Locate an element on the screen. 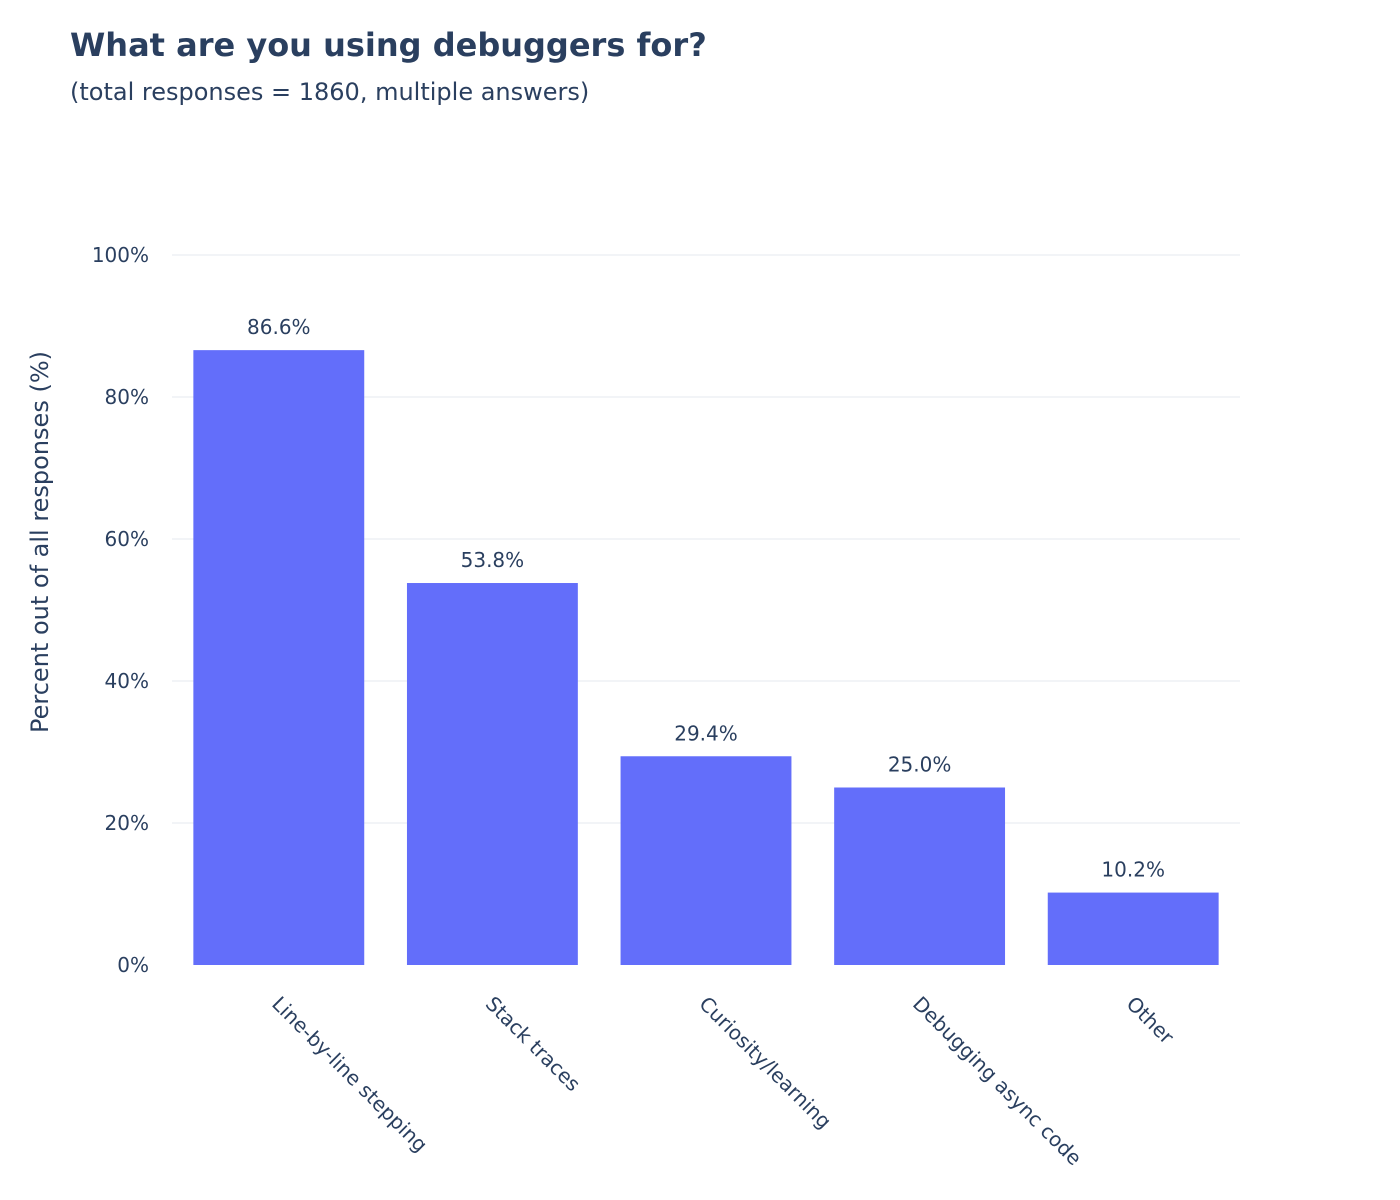  data-label: 25.0% is located at coordinates (920, 765).